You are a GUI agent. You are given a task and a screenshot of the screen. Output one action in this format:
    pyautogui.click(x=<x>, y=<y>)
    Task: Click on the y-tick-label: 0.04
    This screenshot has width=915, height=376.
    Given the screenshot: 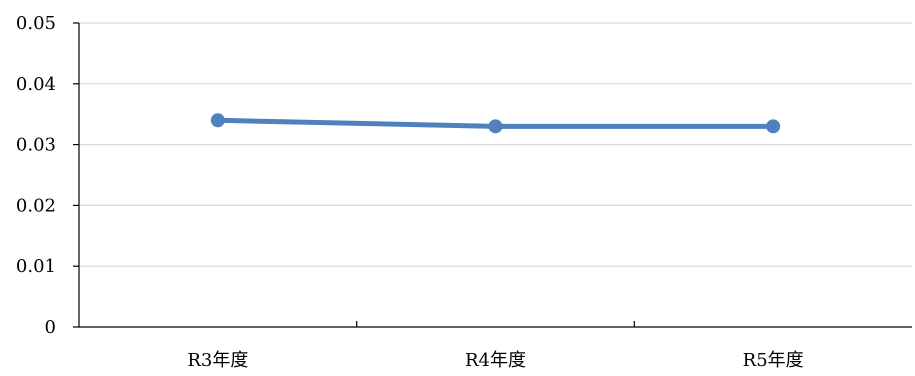 What is the action you would take?
    pyautogui.click(x=36, y=84)
    